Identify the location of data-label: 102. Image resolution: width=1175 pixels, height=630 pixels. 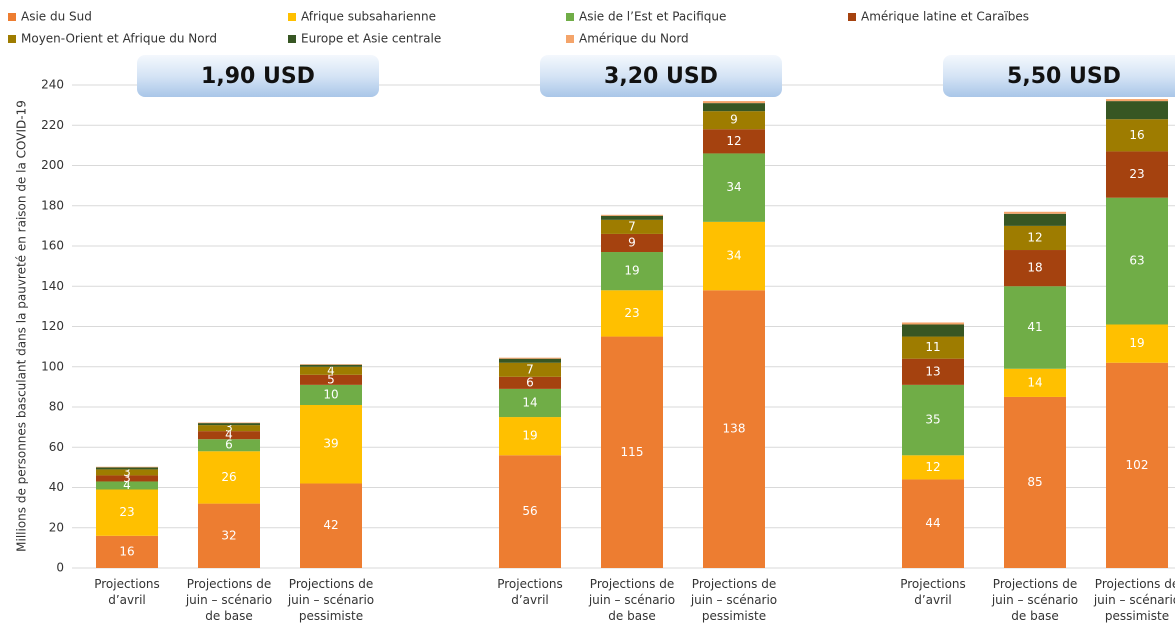
(1137, 465).